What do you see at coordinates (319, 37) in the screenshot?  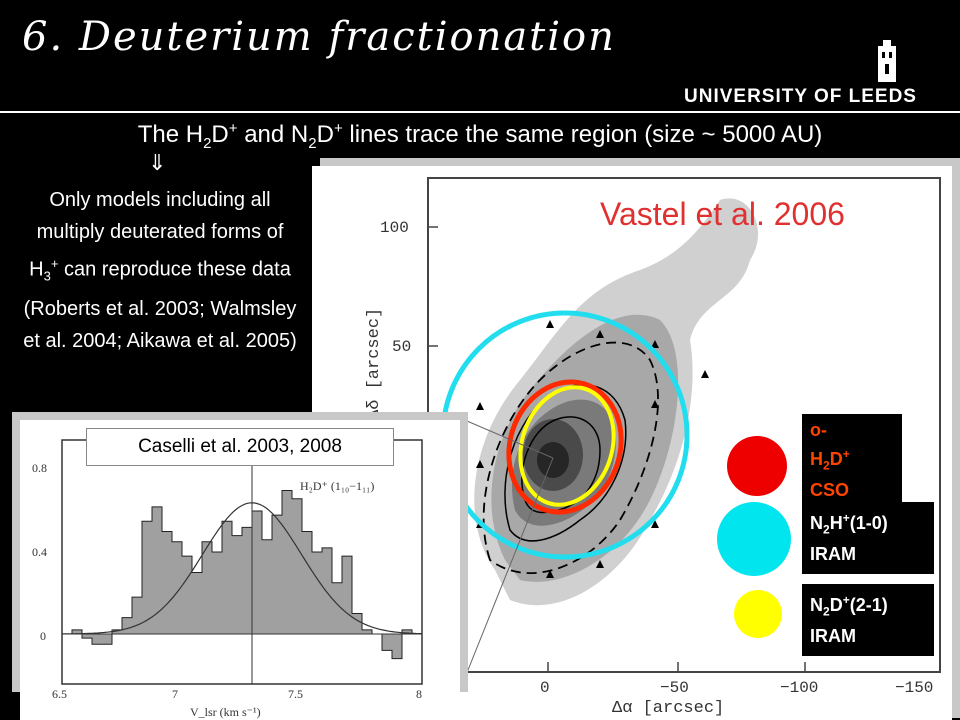 I see `slide-title: 6. Deuterium fractionation` at bounding box center [319, 37].